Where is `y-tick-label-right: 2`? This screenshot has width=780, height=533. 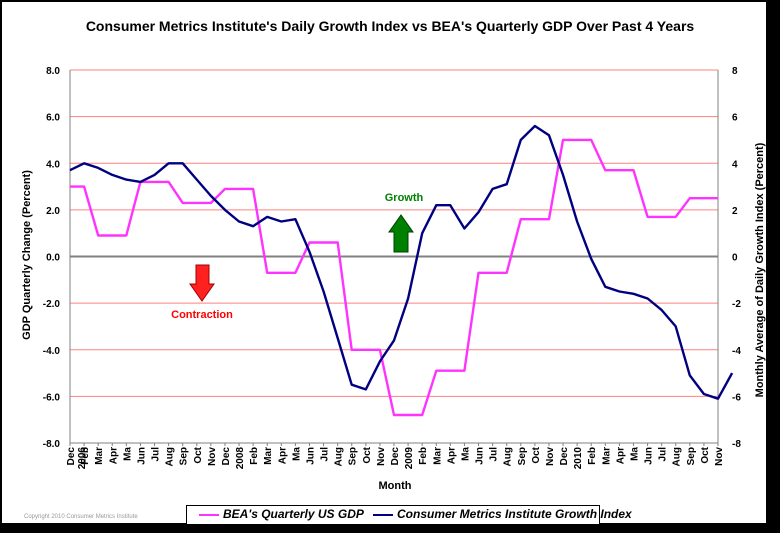 y-tick-label-right: 2 is located at coordinates (735, 211).